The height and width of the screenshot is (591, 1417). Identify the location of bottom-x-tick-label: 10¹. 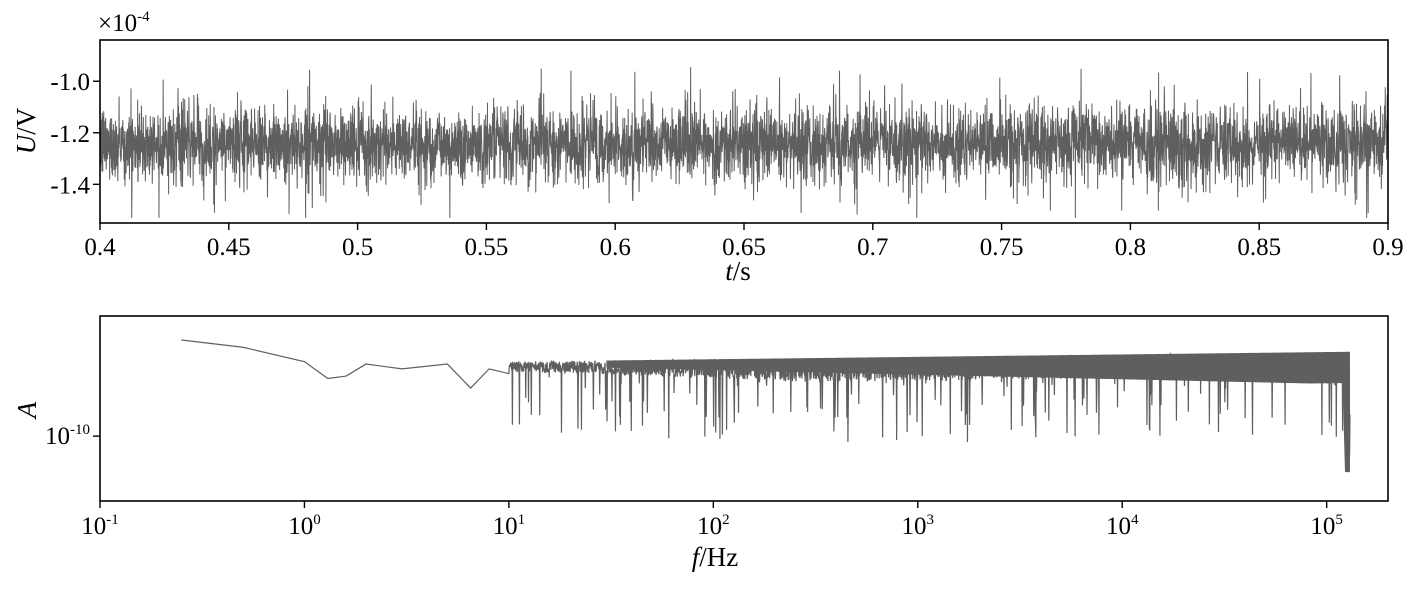
(509, 526).